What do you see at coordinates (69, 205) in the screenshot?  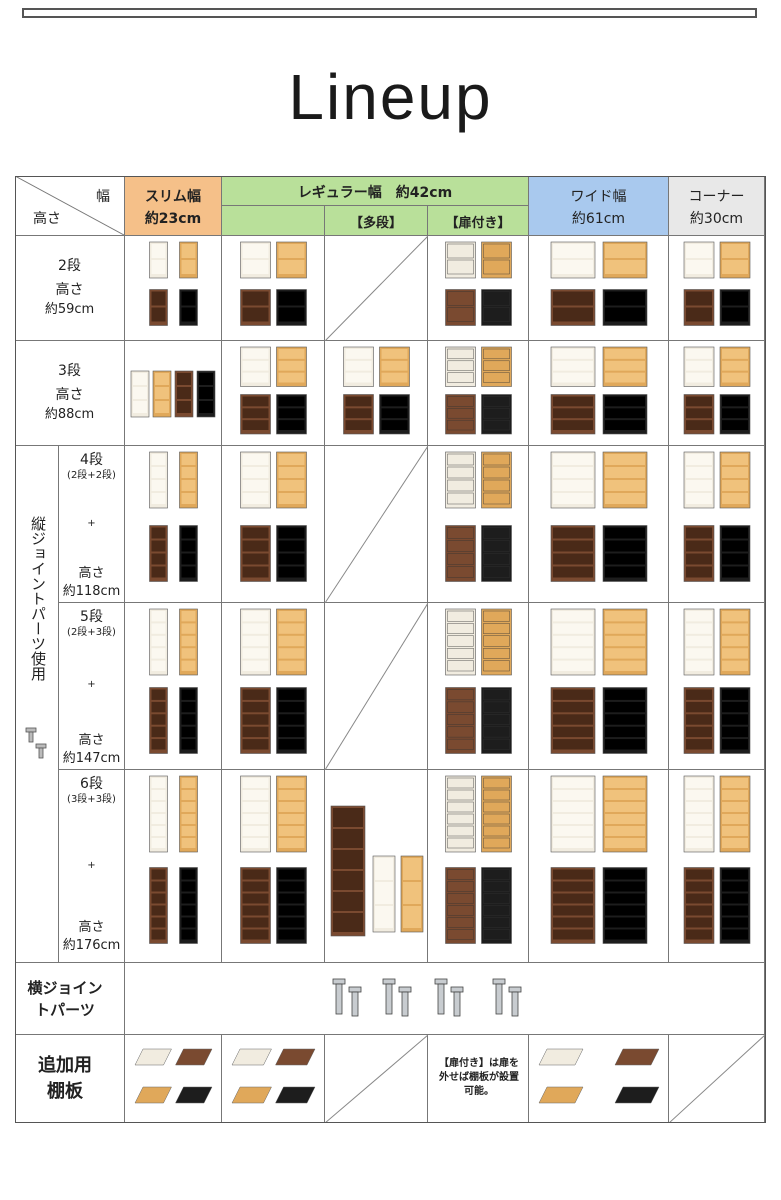 I see `corner-diagonal` at bounding box center [69, 205].